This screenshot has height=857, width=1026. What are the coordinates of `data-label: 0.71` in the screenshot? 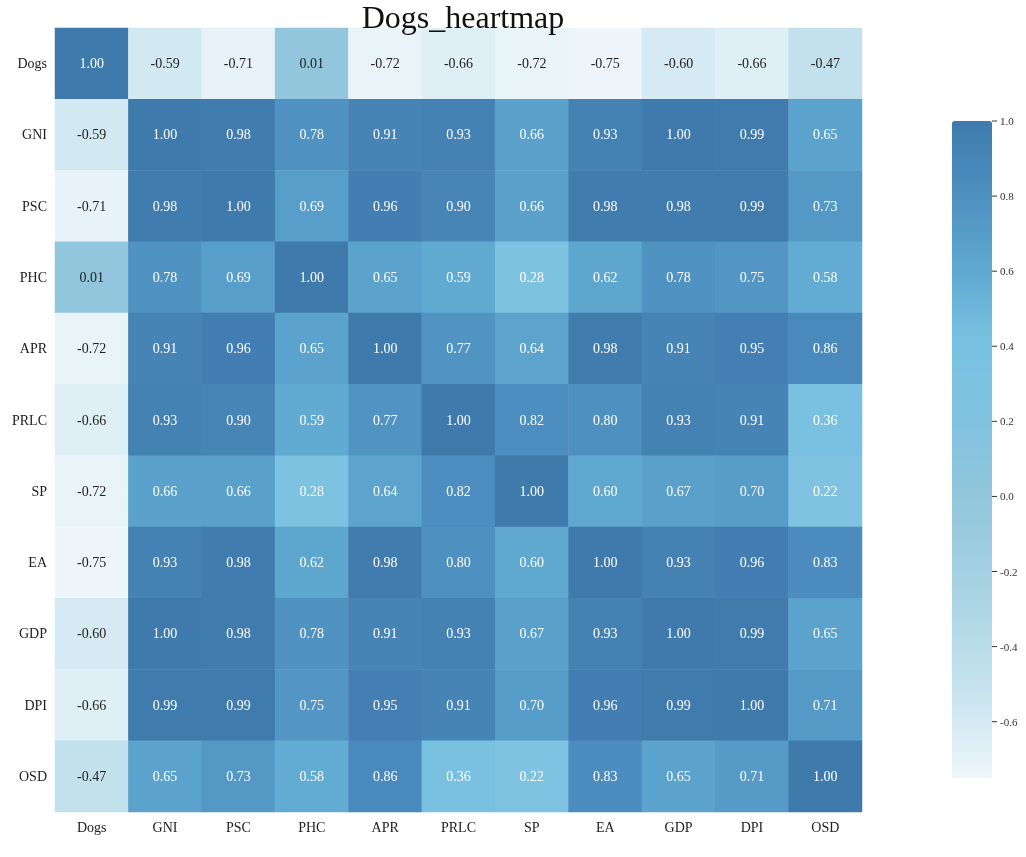 It's located at (825, 705).